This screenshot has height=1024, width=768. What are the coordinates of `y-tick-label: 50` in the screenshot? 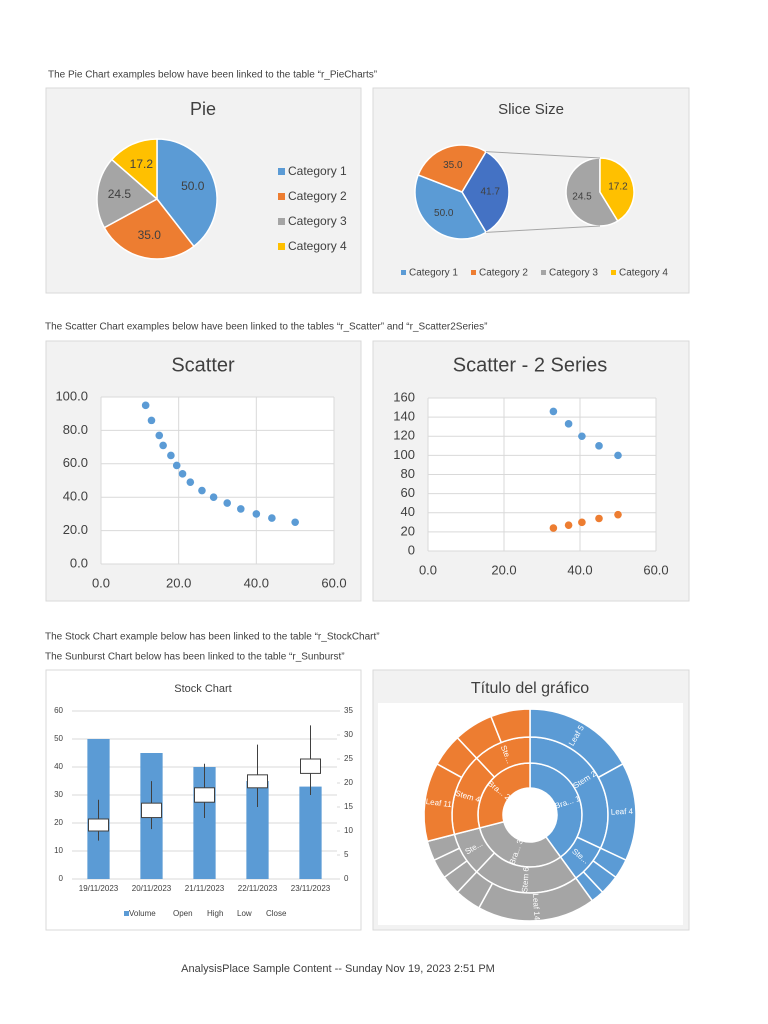 It's located at (58, 738).